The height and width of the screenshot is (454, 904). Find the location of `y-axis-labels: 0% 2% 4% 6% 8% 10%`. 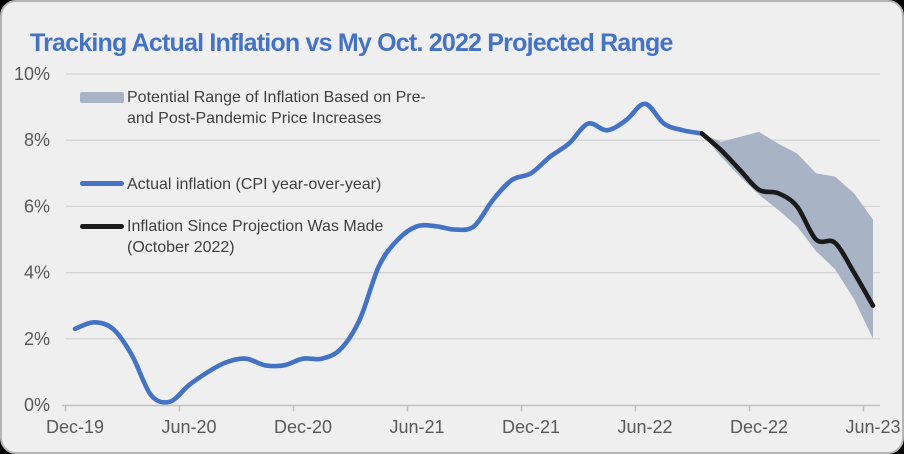

y-axis-labels: 0% 2% 4% 6% 8% 10% is located at coordinates (32, 239).